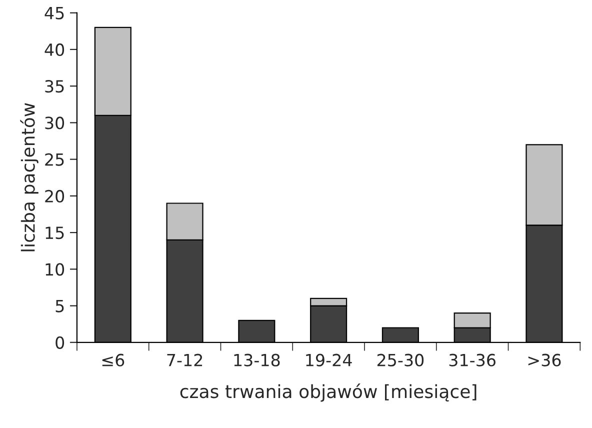 This screenshot has width=592, height=428. Describe the element at coordinates (55, 233) in the screenshot. I see `y-tick-label: 15` at that location.